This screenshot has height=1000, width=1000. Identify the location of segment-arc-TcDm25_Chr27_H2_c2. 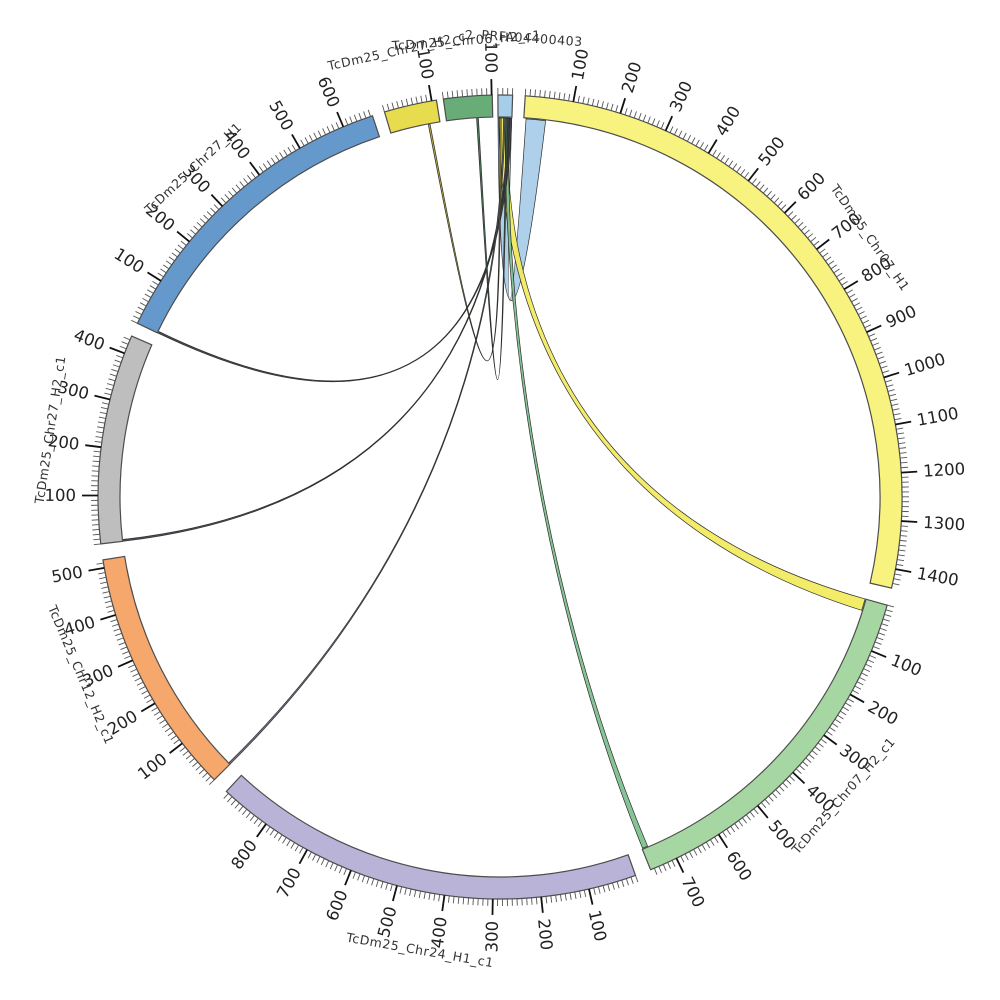
(412, 116).